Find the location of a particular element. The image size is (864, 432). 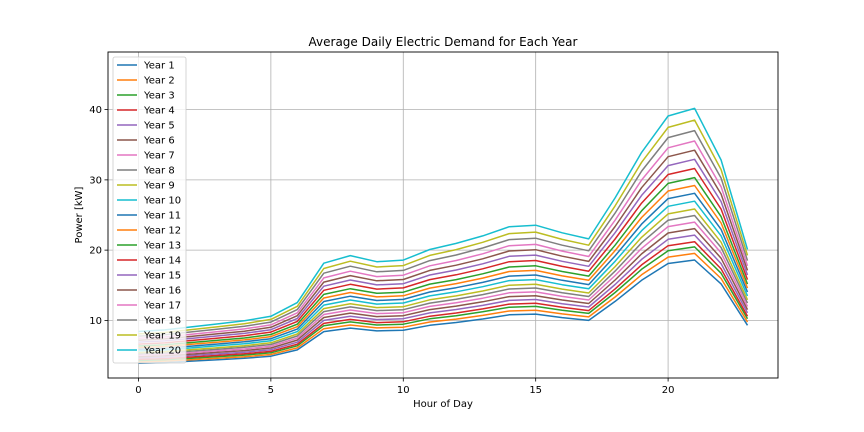

legend-label: Year 6 is located at coordinates (159, 141).